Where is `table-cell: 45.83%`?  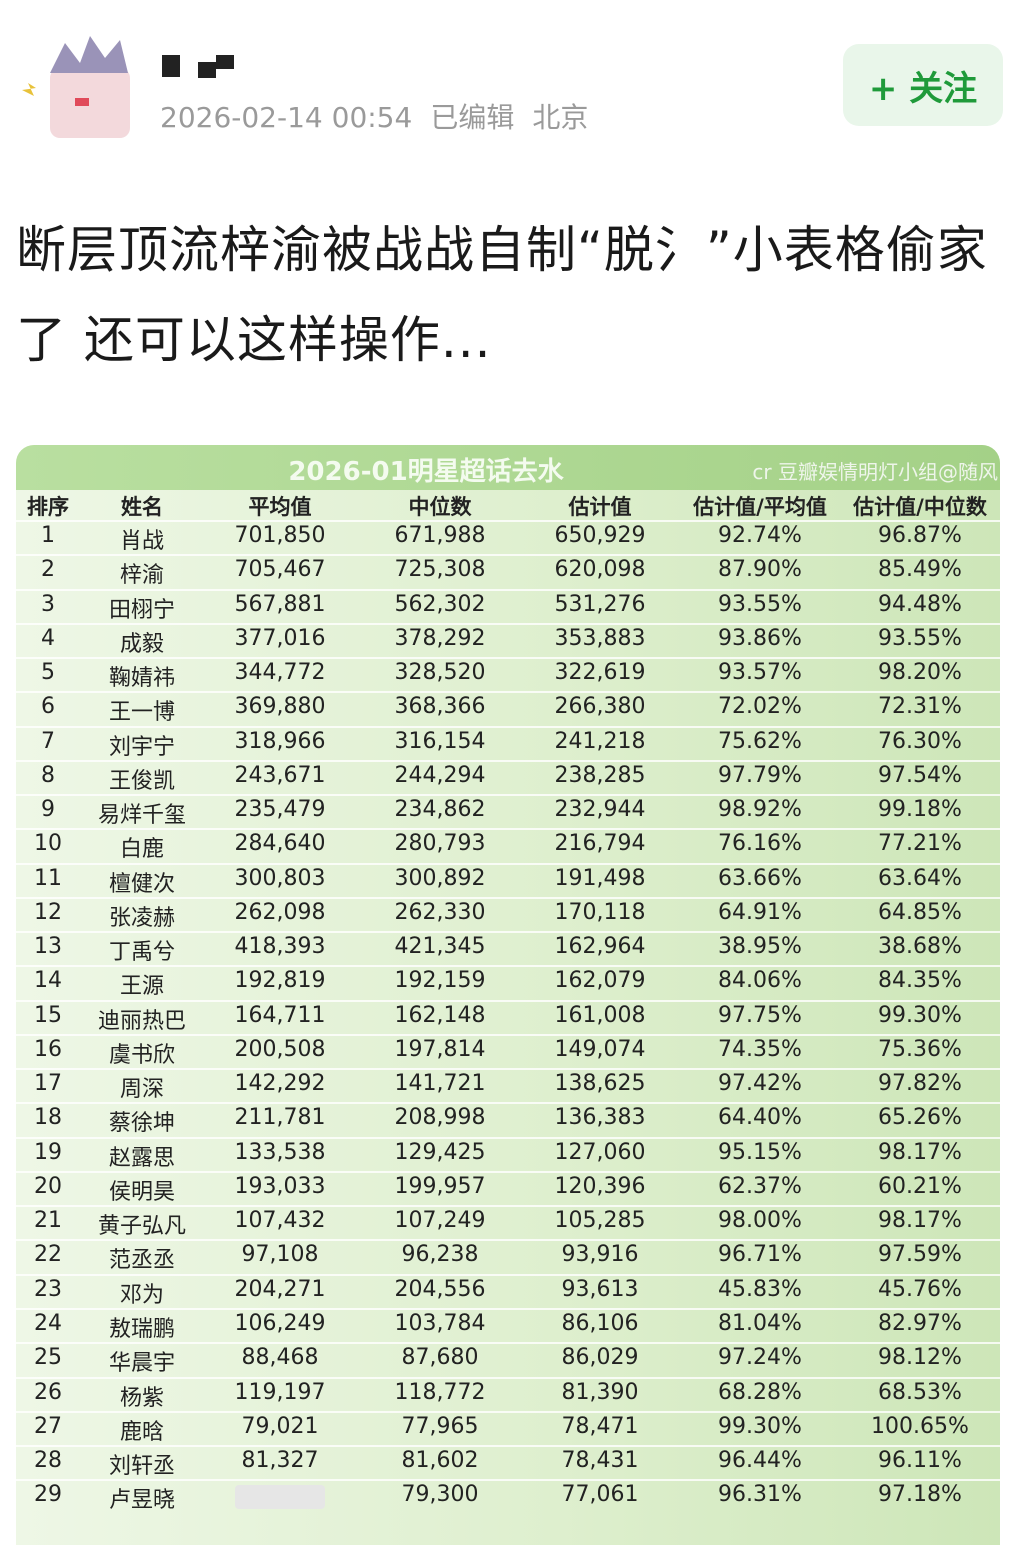
table-cell: 45.83% is located at coordinates (760, 1289).